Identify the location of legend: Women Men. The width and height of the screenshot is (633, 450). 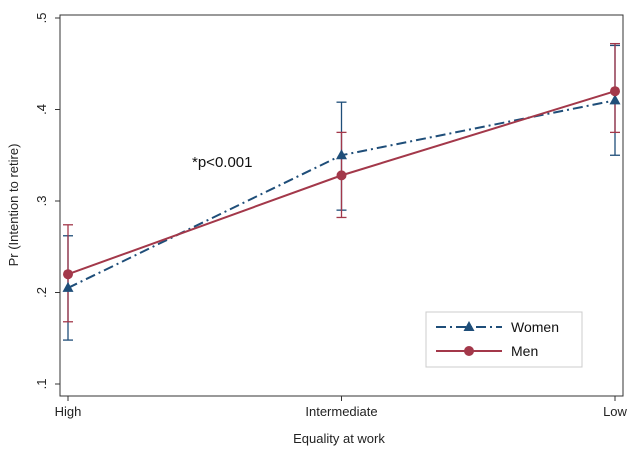
(504, 339).